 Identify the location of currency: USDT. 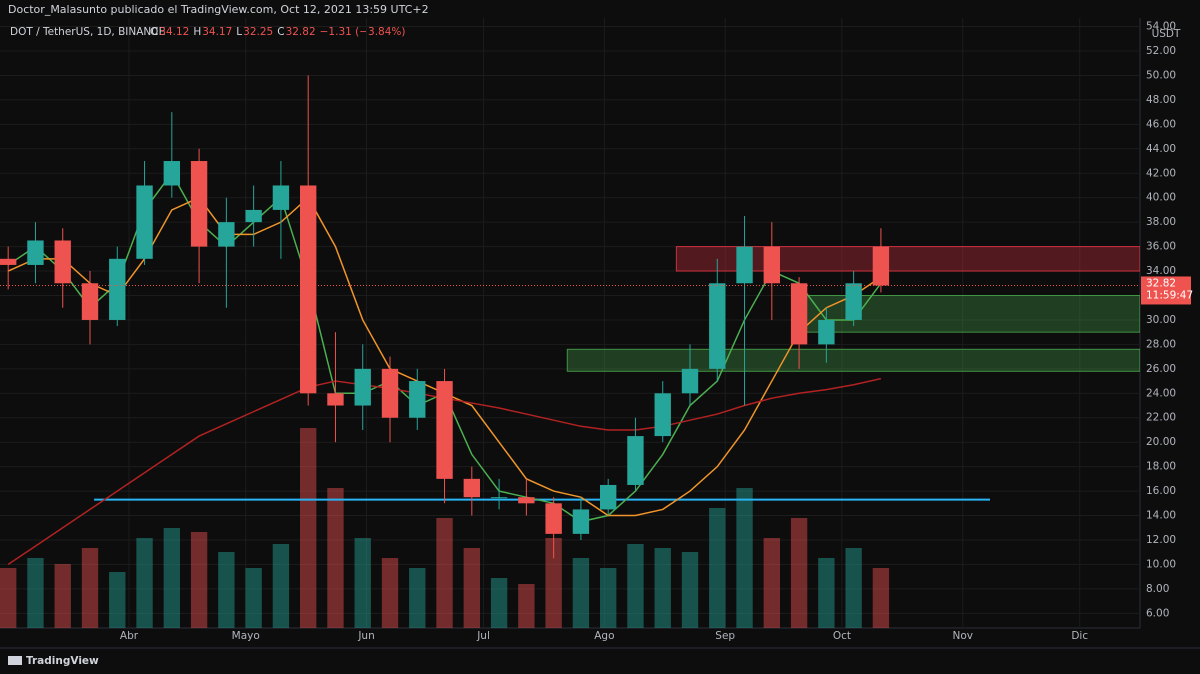
(1166, 34).